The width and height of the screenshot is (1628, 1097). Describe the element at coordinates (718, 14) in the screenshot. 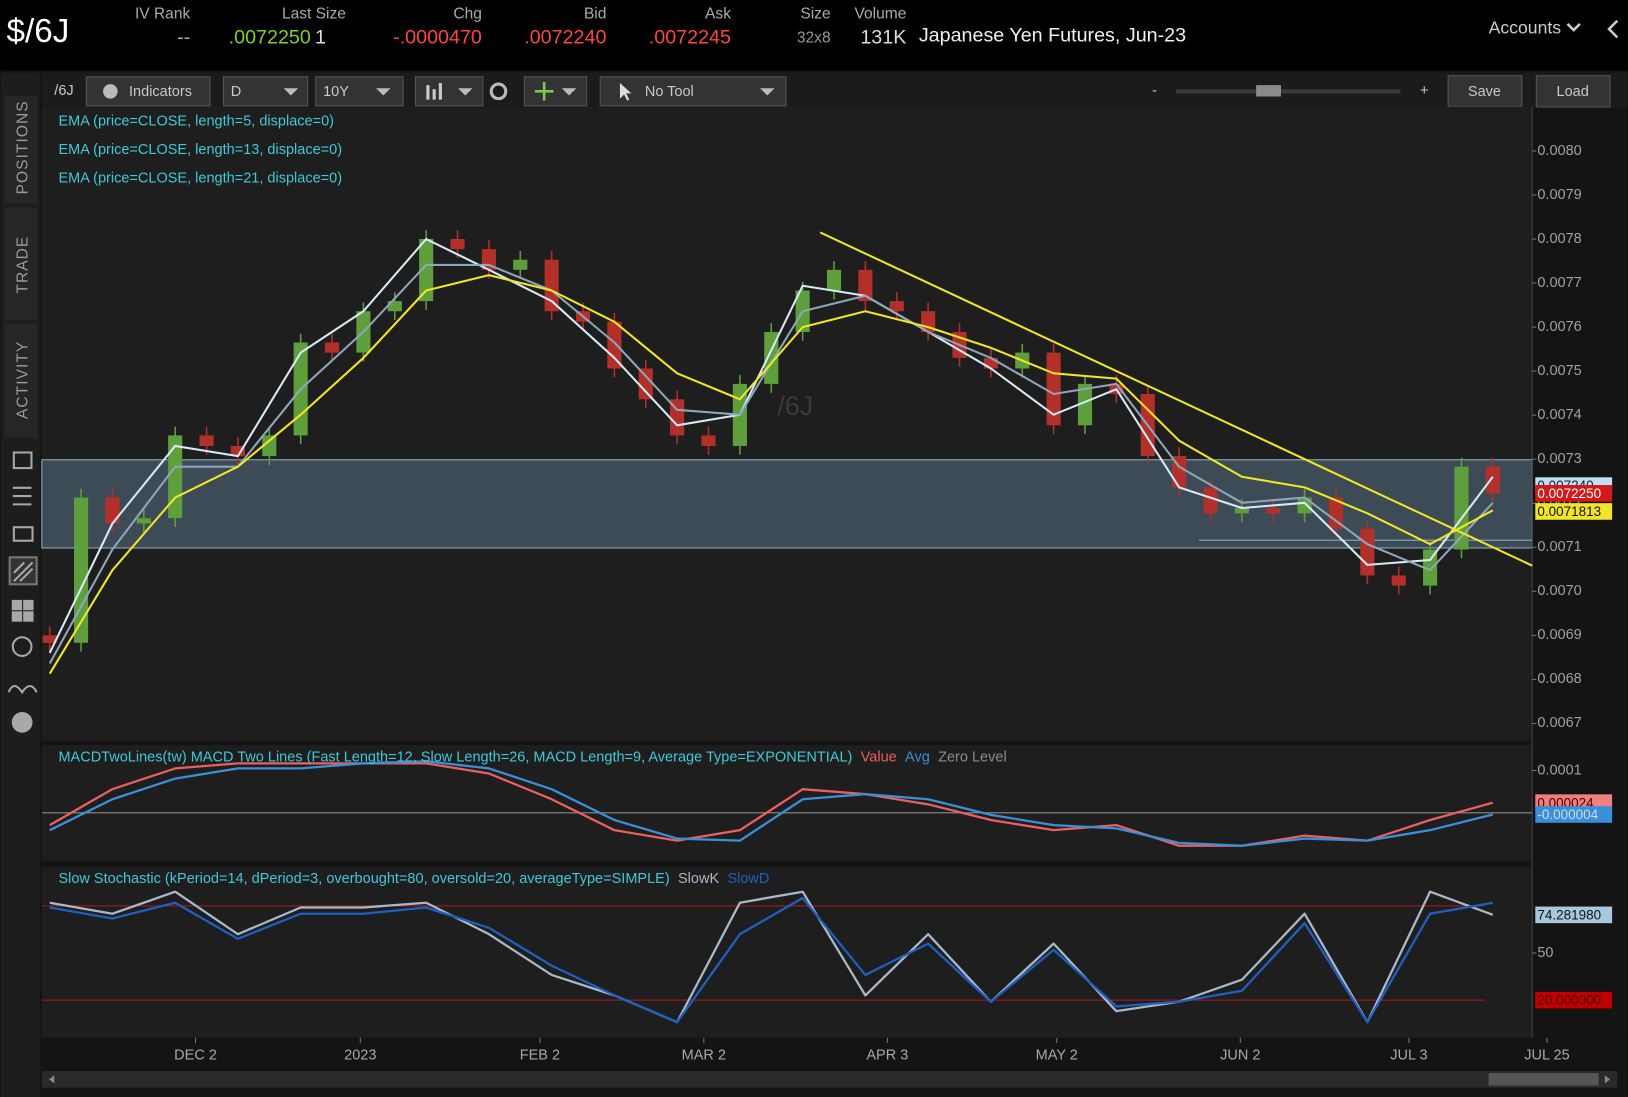

I see `field-label: Ask` at that location.